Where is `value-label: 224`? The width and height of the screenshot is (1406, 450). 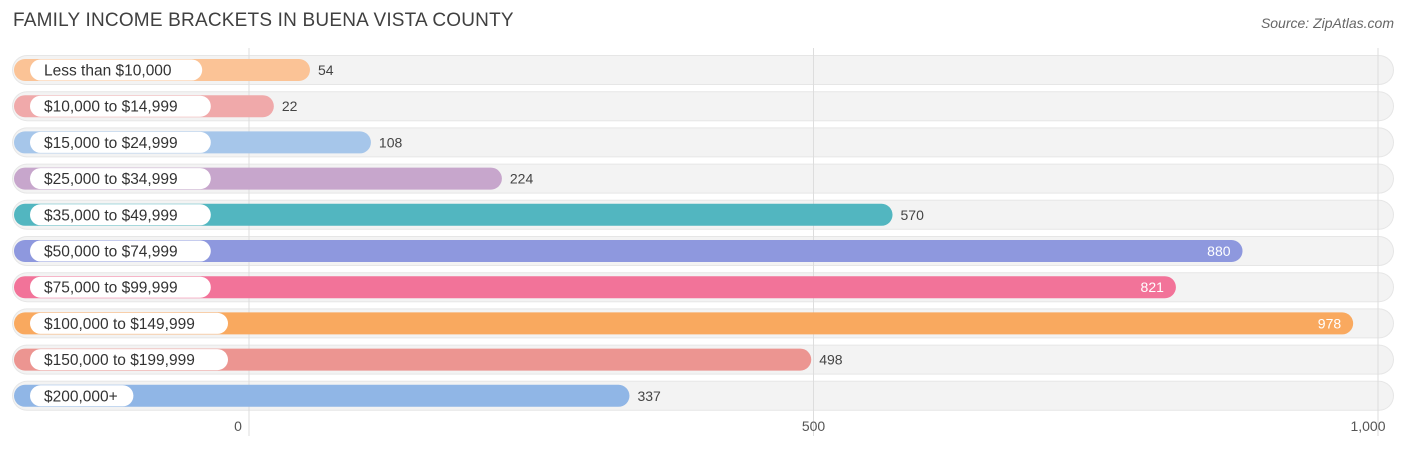 value-label: 224 is located at coordinates (522, 179).